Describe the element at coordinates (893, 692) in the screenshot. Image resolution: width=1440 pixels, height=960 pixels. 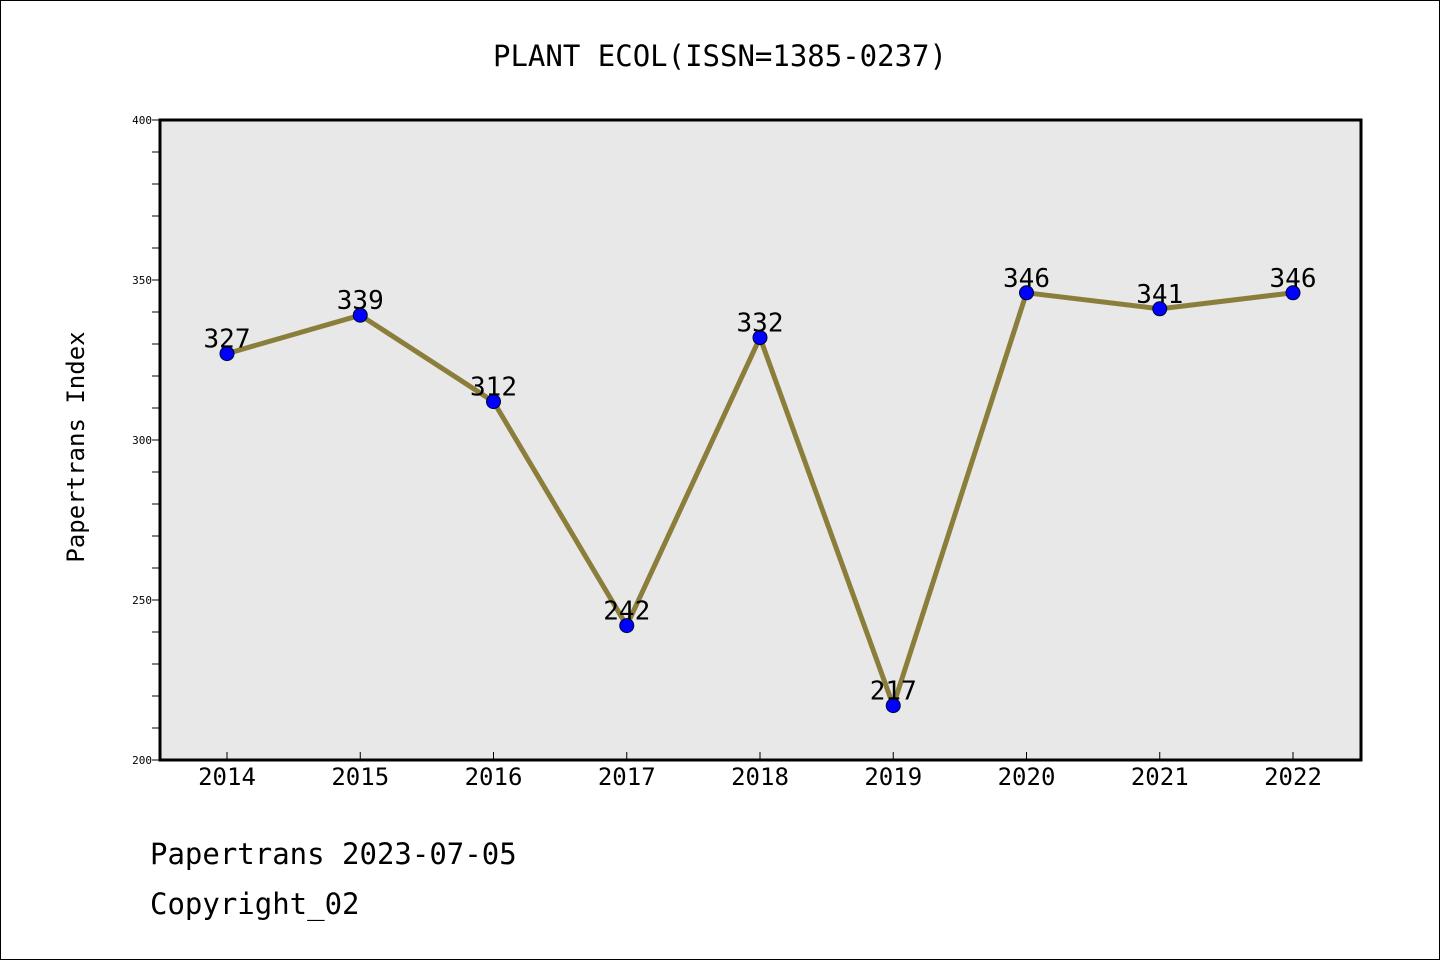
I see `data-label: 217` at that location.